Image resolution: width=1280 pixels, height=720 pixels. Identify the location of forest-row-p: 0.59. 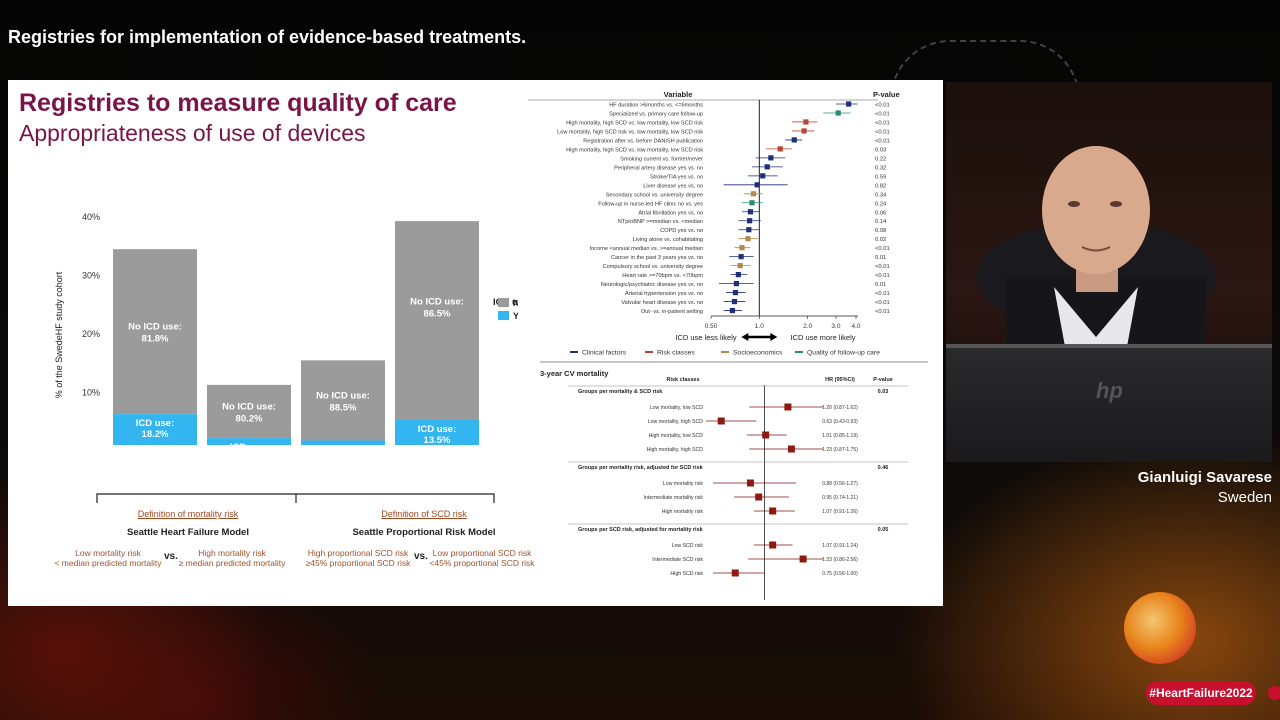
(880, 177).